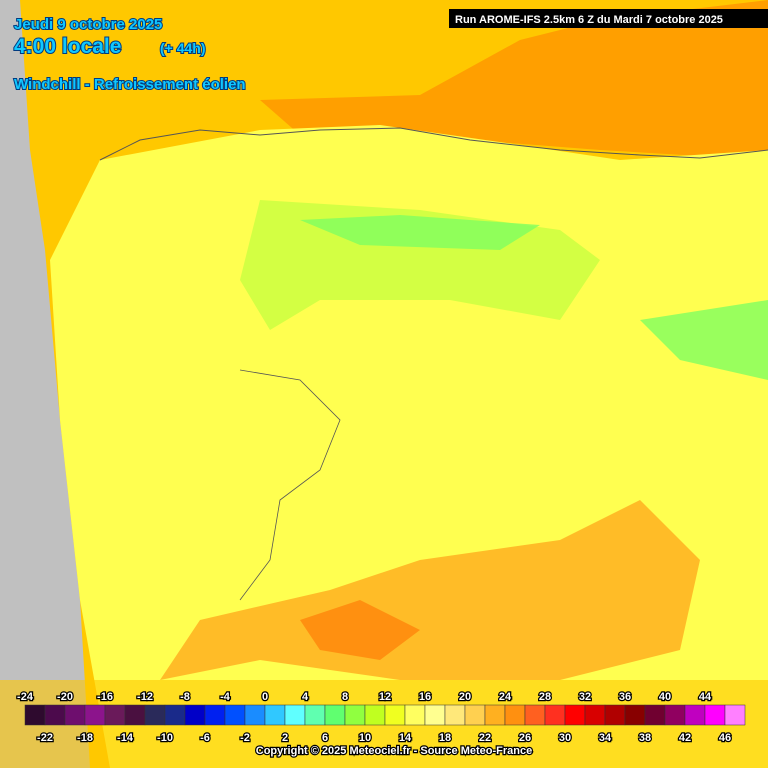 Image resolution: width=768 pixels, height=768 pixels. Describe the element at coordinates (605, 738) in the screenshot. I see `legend-label: 34` at that location.